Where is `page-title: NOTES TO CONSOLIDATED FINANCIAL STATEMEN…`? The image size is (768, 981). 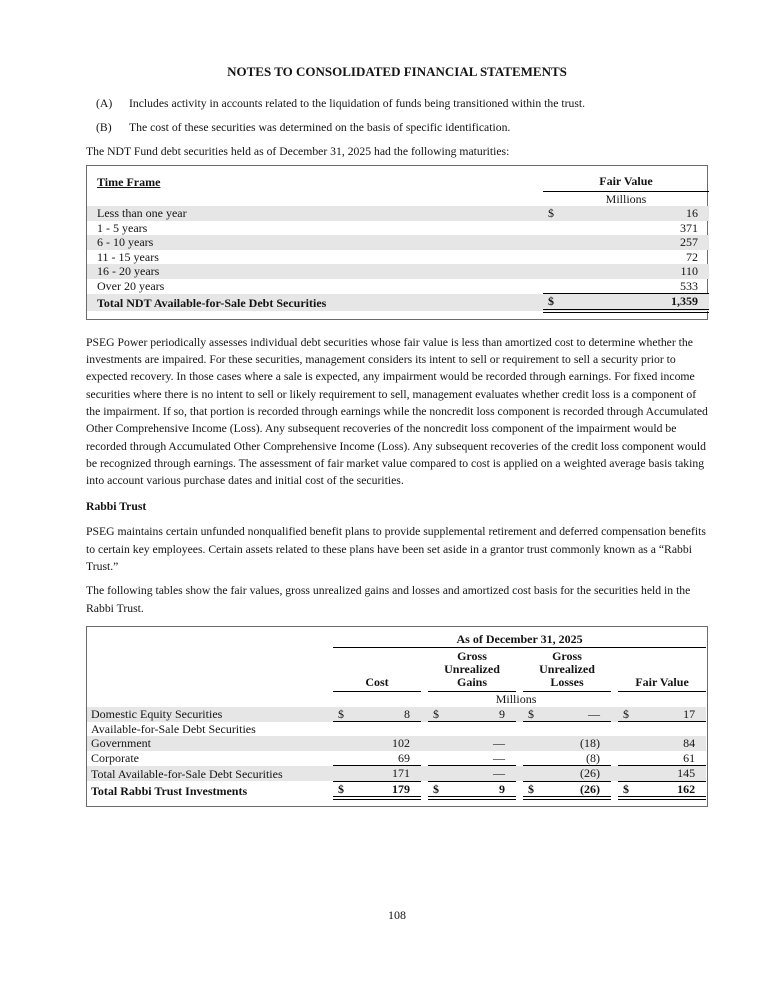
page-title: NOTES TO CONSOLIDATED FINANCIAL STATEMEN… is located at coordinates (397, 71).